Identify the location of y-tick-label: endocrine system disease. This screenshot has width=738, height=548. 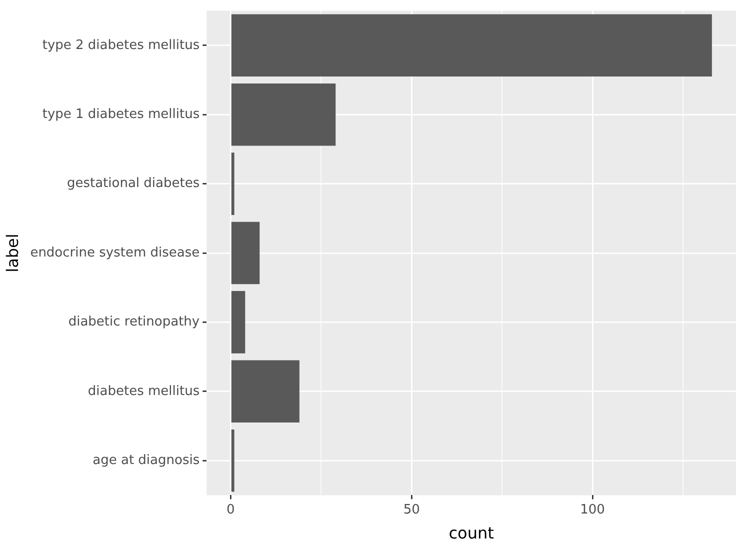
(115, 252).